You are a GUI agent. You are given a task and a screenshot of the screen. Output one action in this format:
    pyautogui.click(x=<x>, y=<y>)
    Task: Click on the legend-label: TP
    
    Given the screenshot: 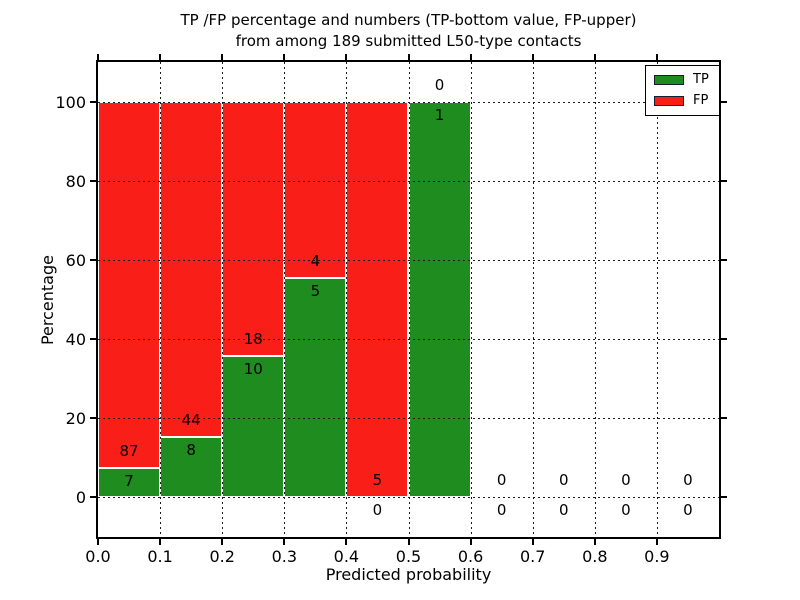 What is the action you would take?
    pyautogui.click(x=701, y=79)
    